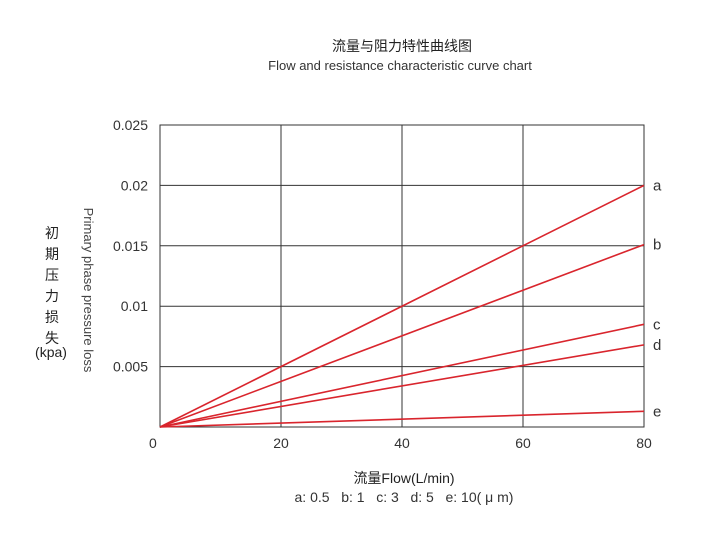  Describe the element at coordinates (134, 185) in the screenshot. I see `y-tick-label: 0.02` at that location.